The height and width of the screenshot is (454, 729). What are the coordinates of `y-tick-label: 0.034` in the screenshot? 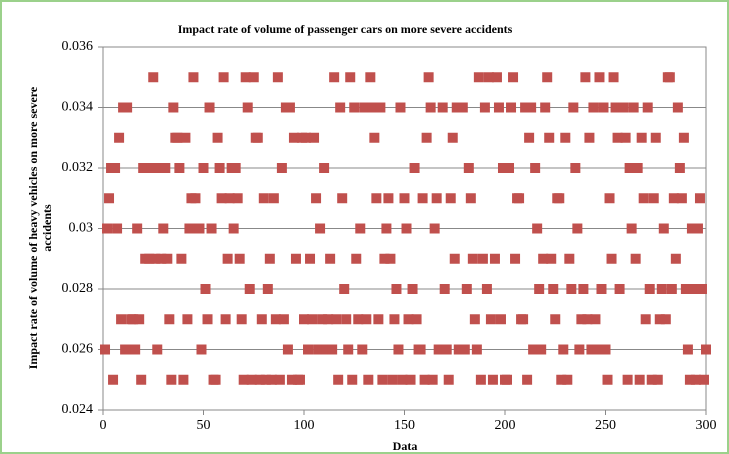 It's located at (78, 107).